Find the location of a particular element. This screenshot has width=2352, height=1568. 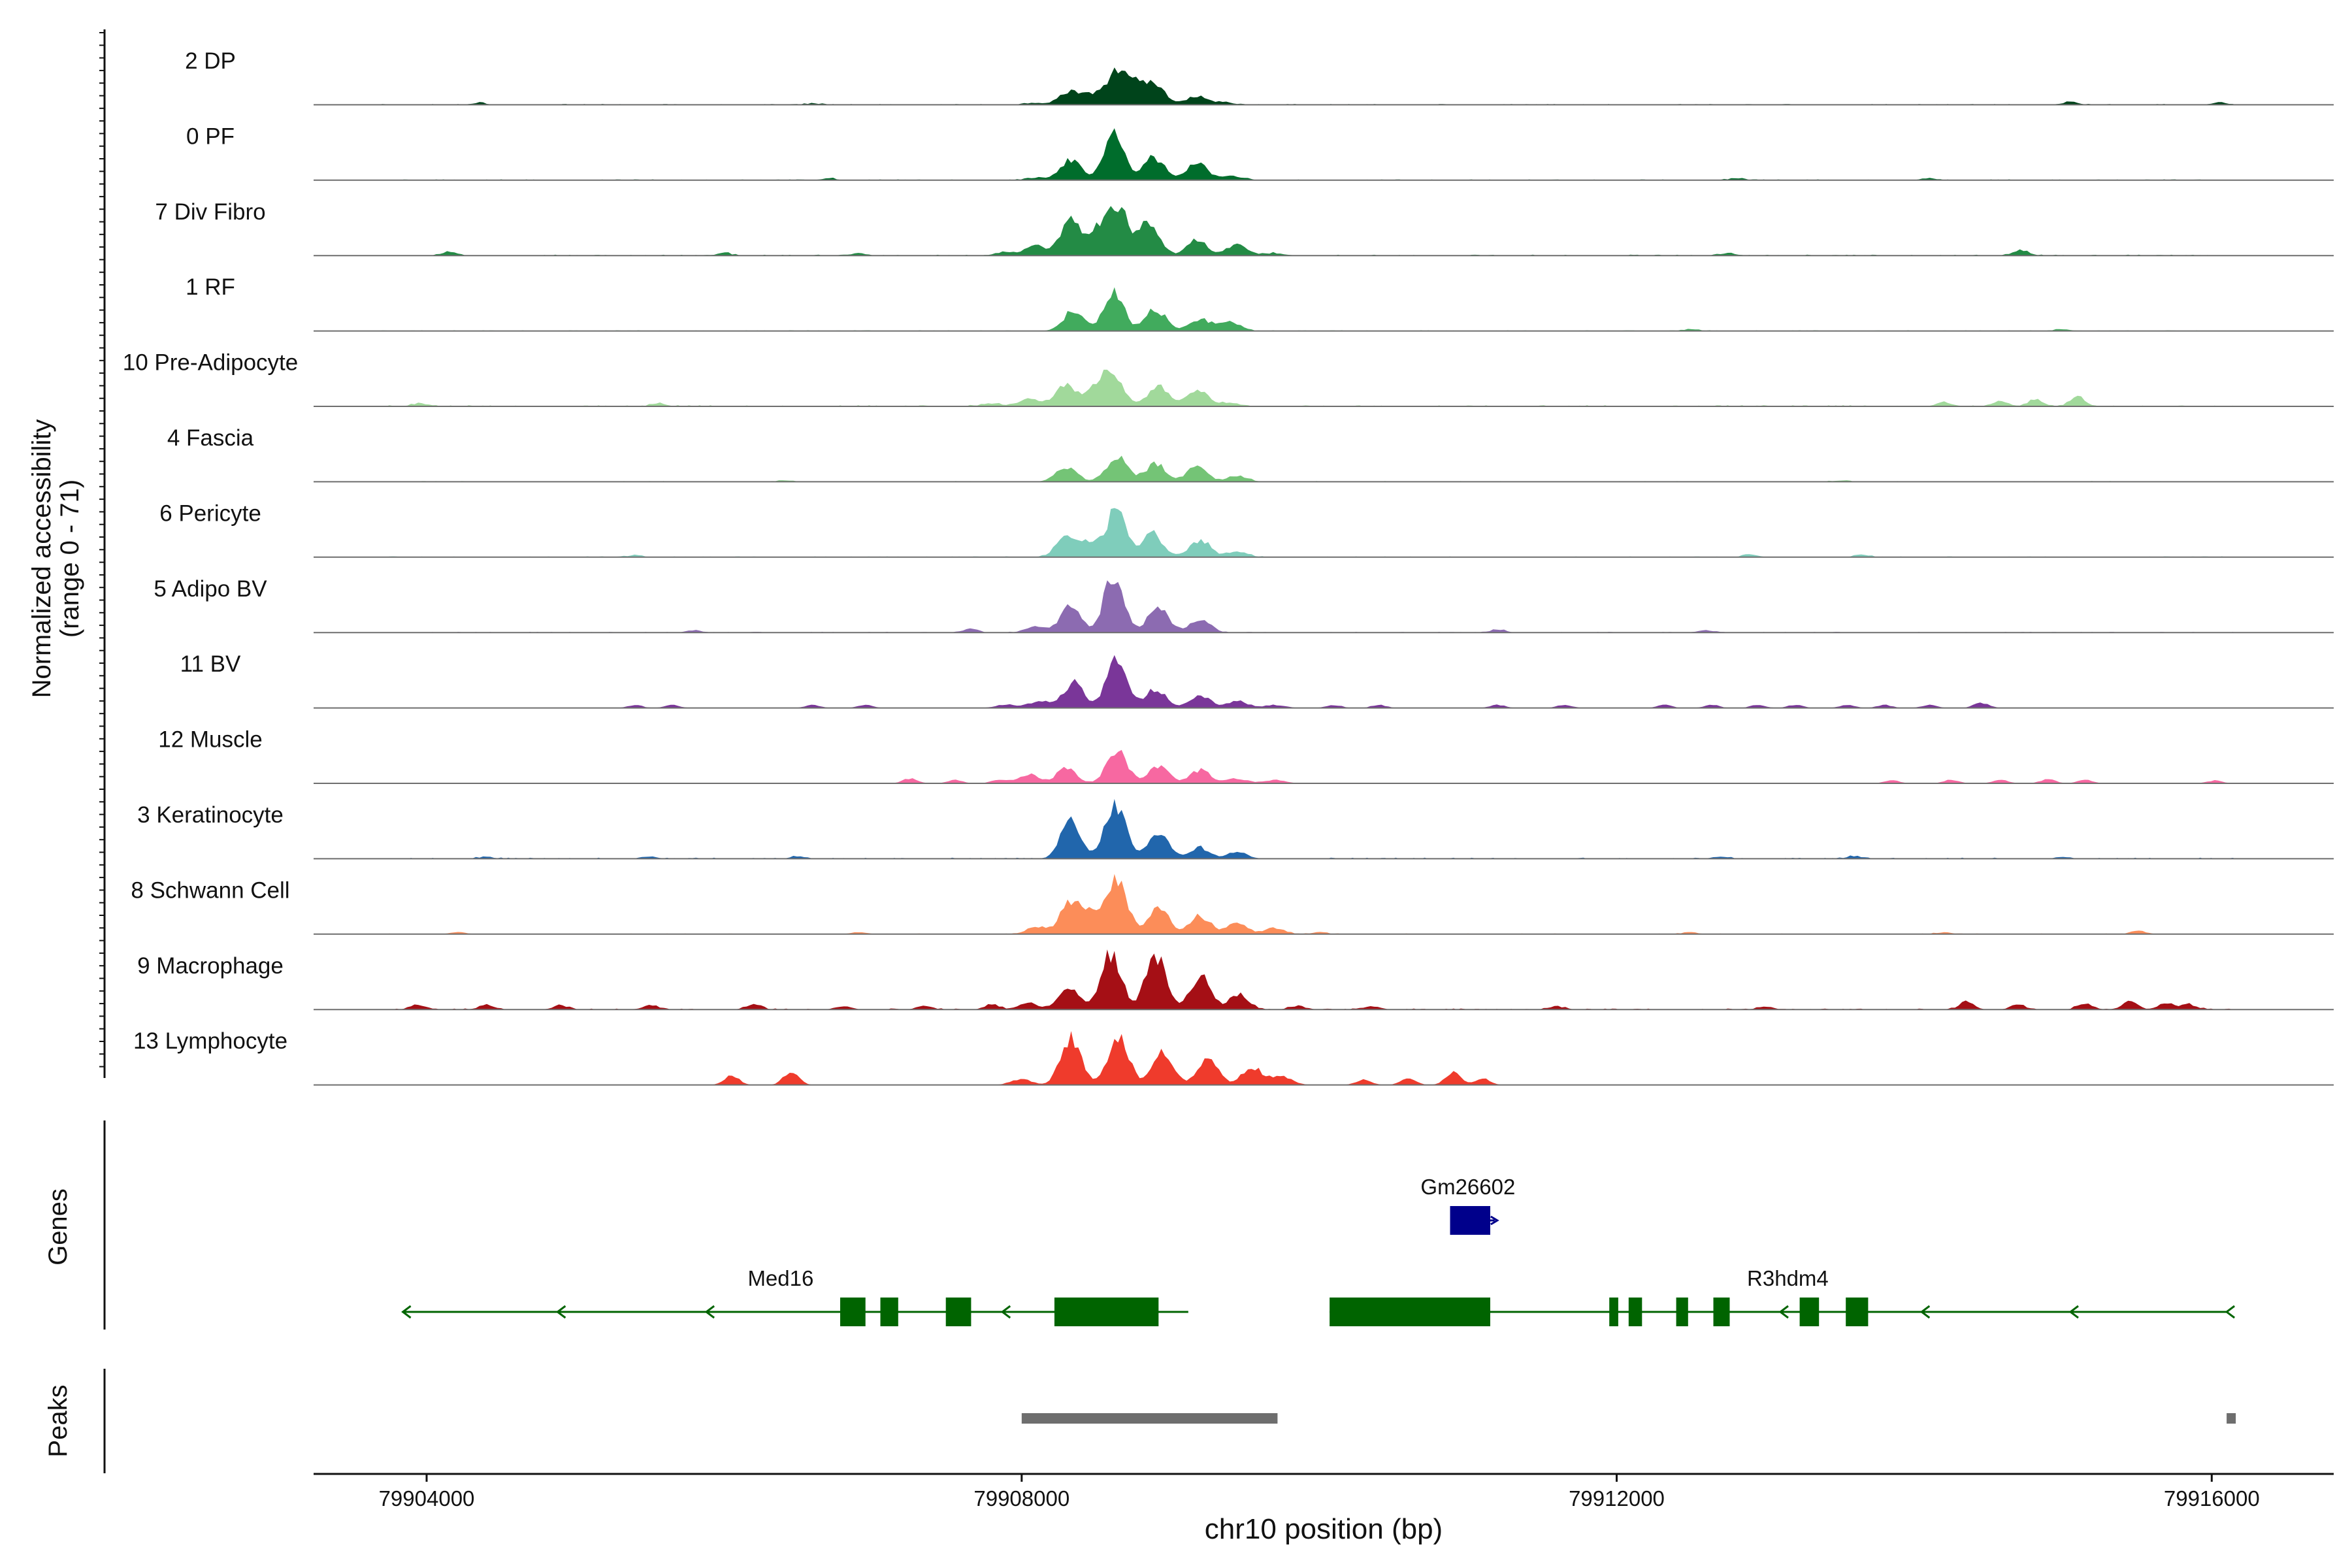

gene-track: Gm26602 Med16 R3hdm4 is located at coordinates (1318, 1250).